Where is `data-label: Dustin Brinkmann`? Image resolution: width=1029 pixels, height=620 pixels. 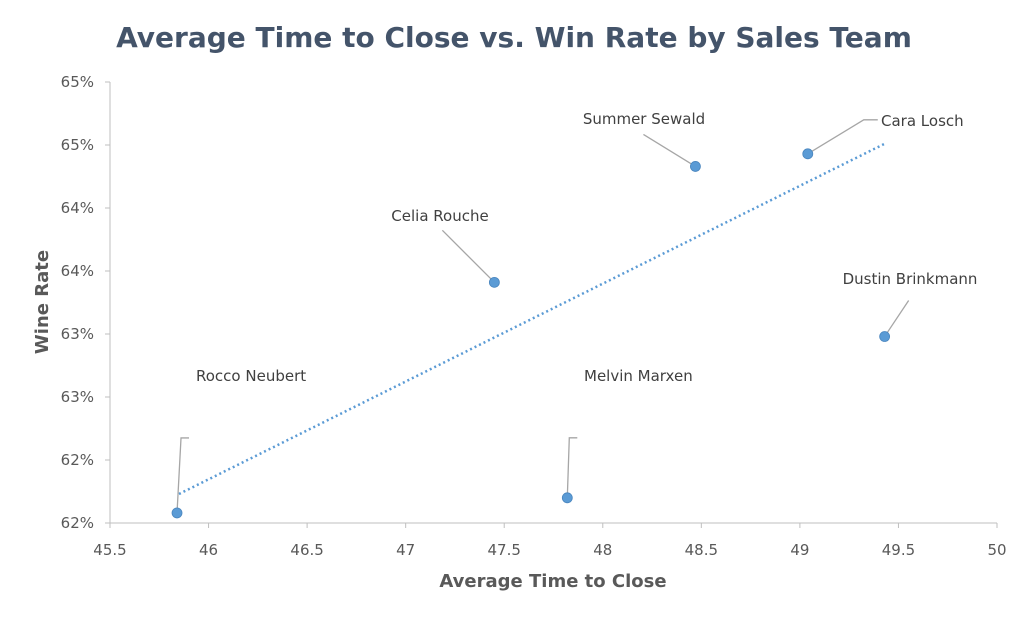
data-label: Dustin Brinkmann is located at coordinates (910, 279).